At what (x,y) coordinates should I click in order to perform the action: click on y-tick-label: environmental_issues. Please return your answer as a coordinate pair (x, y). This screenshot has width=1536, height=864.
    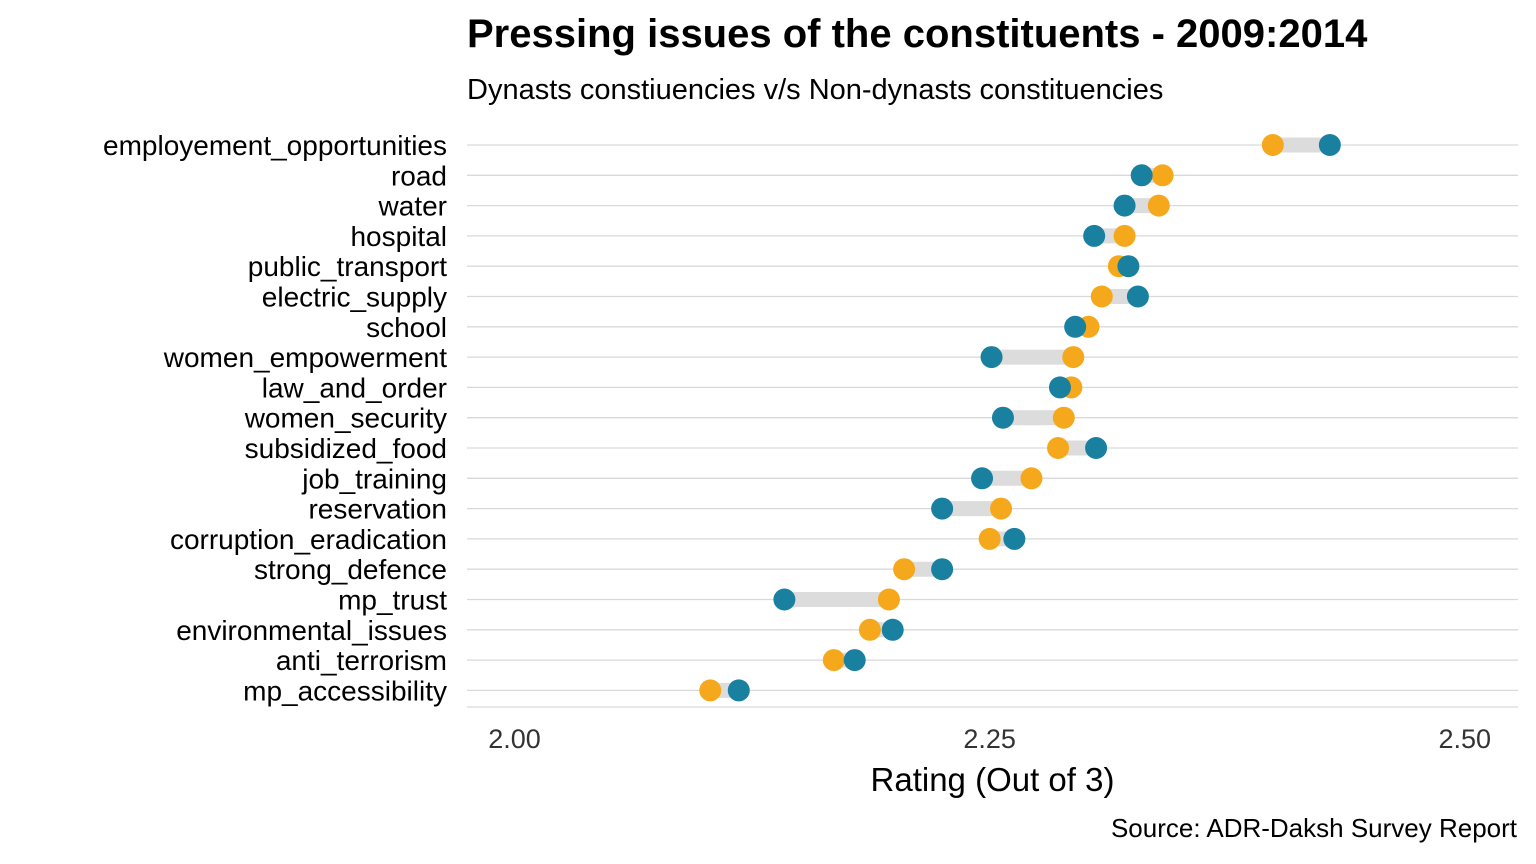
    Looking at the image, I should click on (311, 630).